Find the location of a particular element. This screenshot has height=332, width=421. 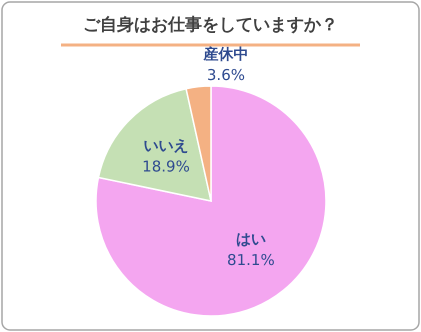

slice-label: はい is located at coordinates (251, 239).